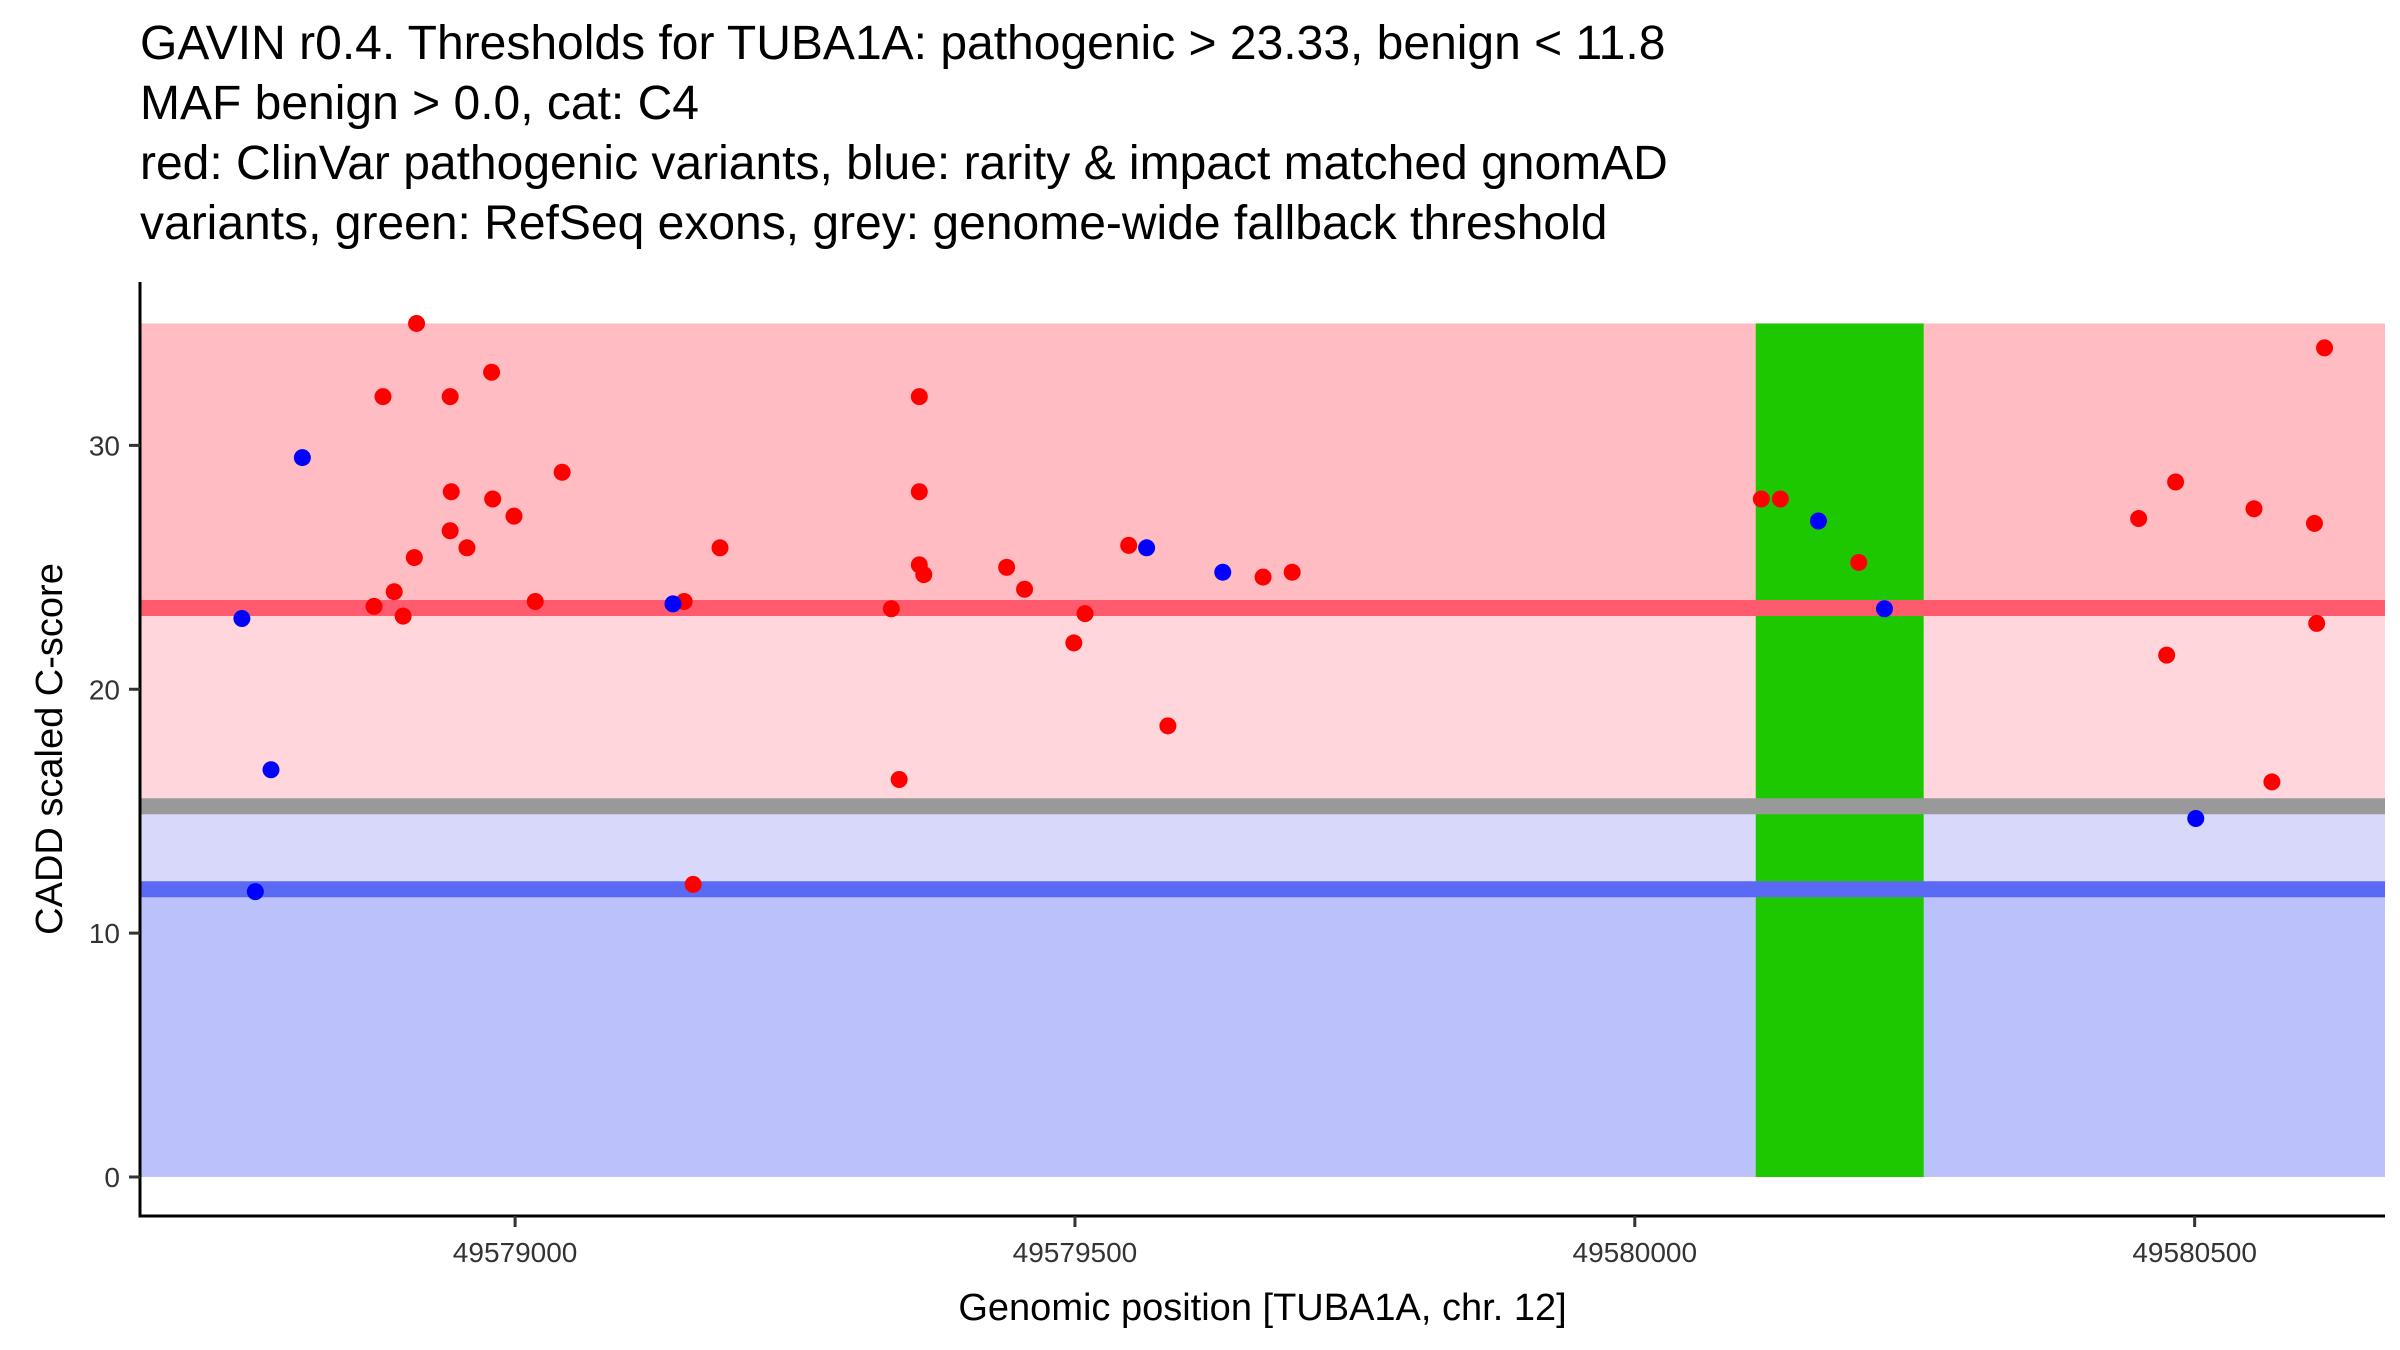  Describe the element at coordinates (104, 445) in the screenshot. I see `y-tick-label: 30` at that location.